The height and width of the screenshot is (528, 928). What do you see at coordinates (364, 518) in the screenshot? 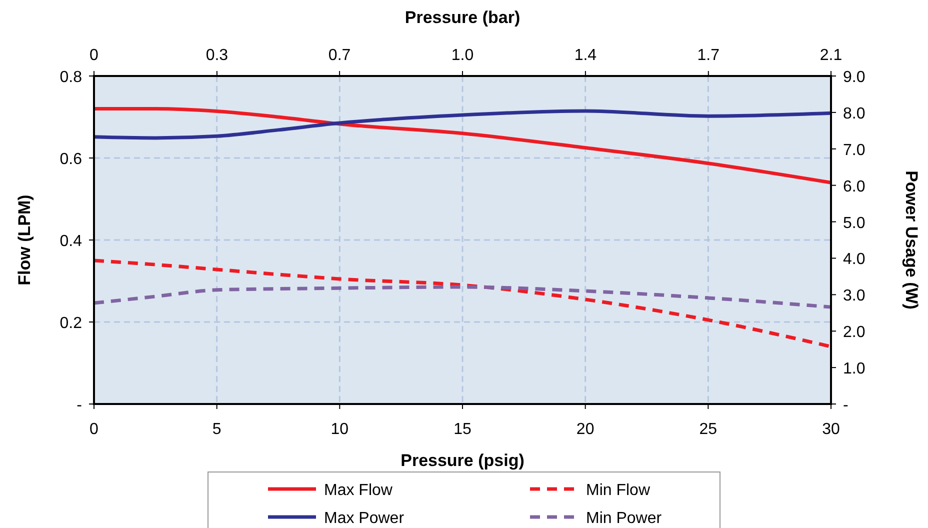
I see `legend-label: Max Power` at bounding box center [364, 518].